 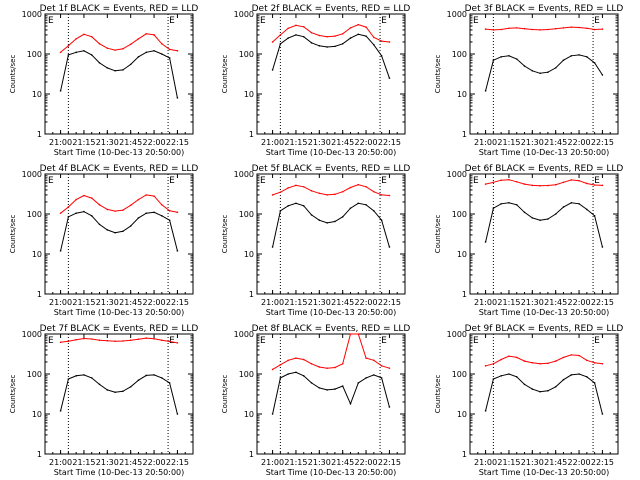 What do you see at coordinates (597, 21) in the screenshot?
I see `corner-mark: E` at bounding box center [597, 21].